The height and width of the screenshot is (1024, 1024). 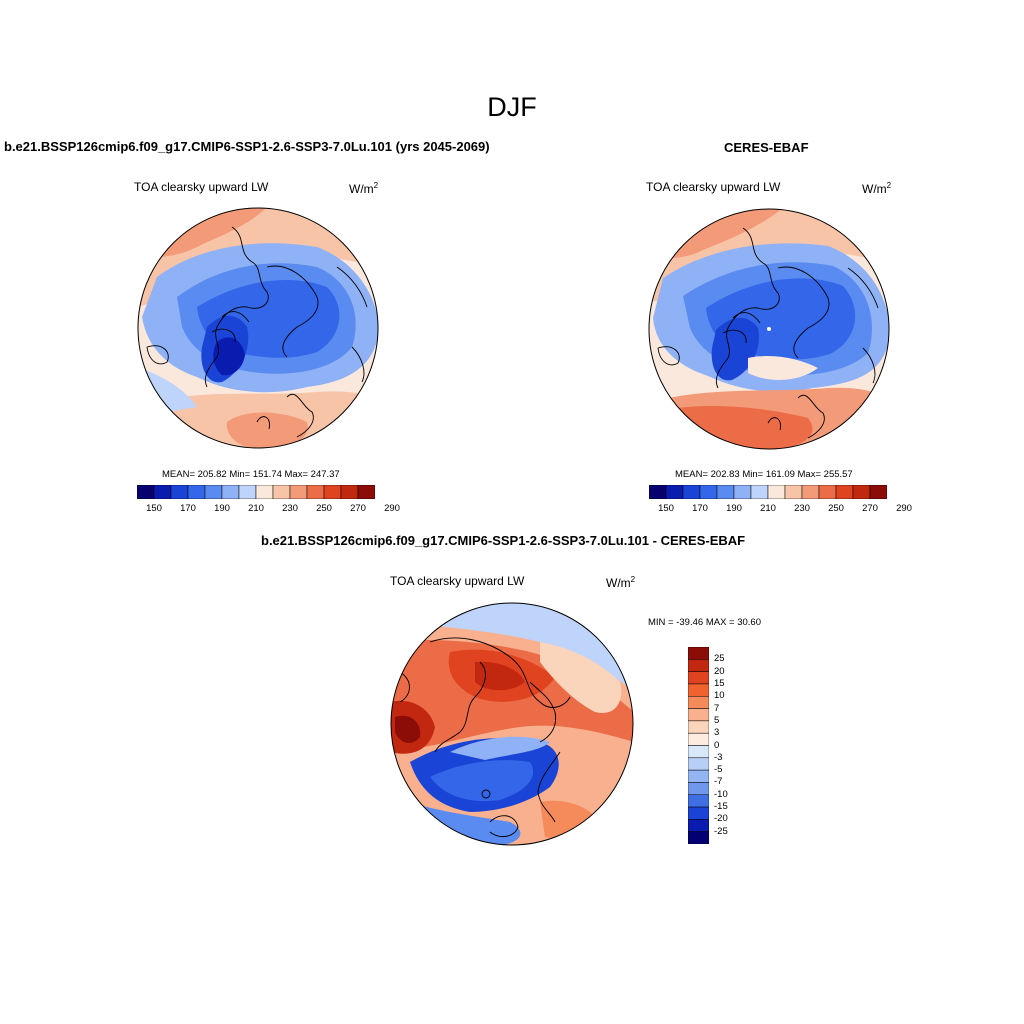 What do you see at coordinates (719, 683) in the screenshot?
I see `colorbar-tick-label: 15` at bounding box center [719, 683].